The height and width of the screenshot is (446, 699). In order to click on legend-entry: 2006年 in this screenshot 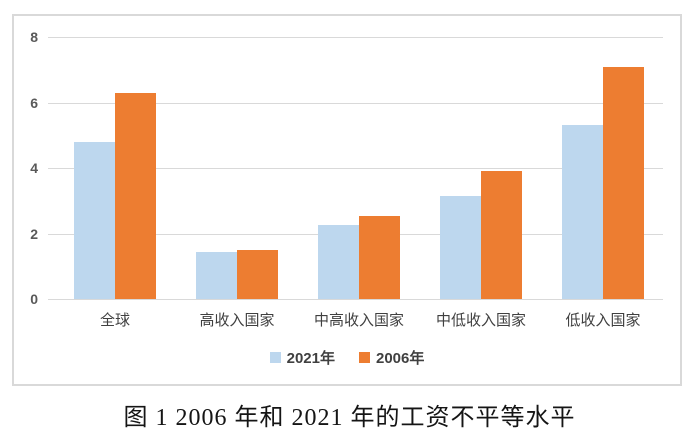, I will do `click(391, 357)`.